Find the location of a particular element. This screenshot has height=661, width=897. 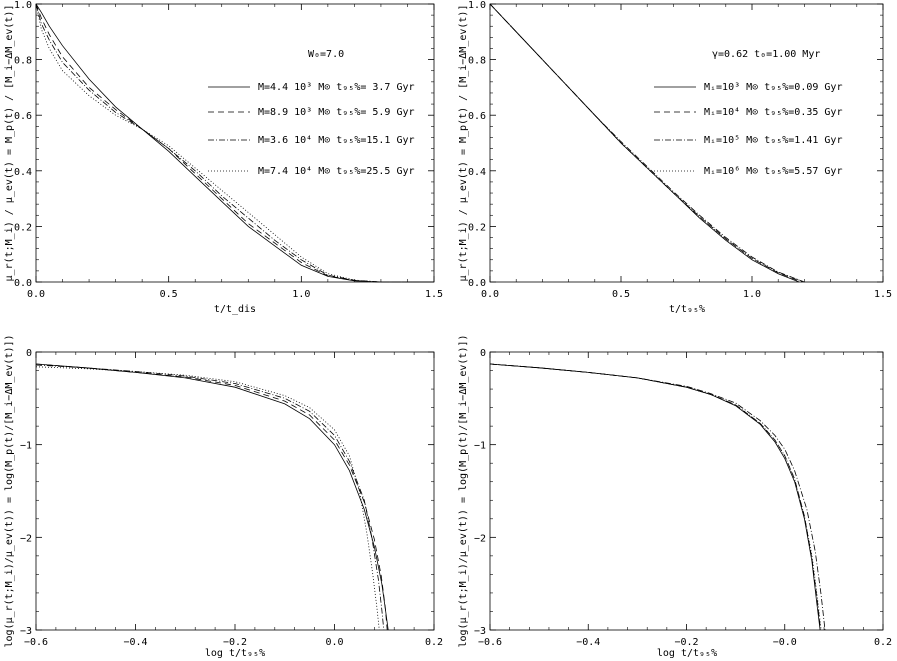

chart-annotation: γ=0.62 t₀=1.00 Myr is located at coordinates (766, 54).